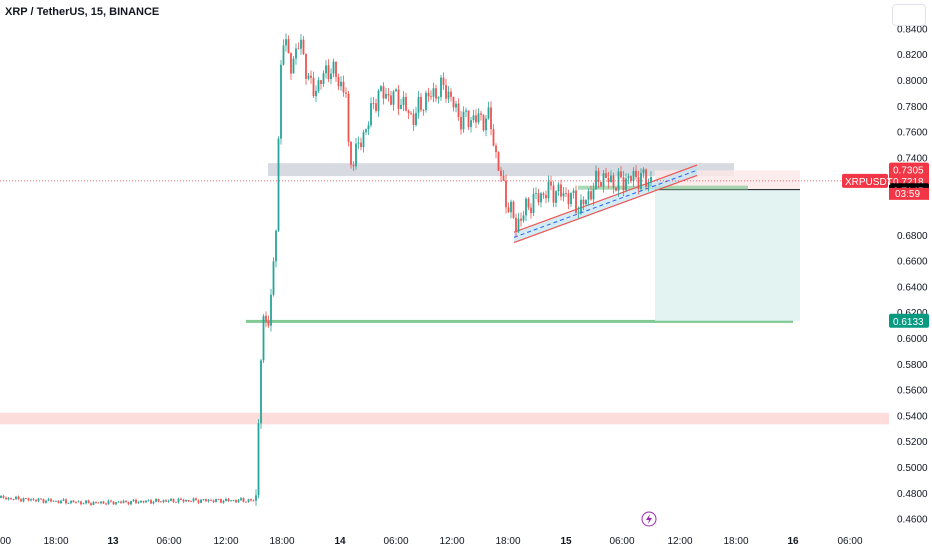 The width and height of the screenshot is (932, 555). What do you see at coordinates (912, 81) in the screenshot?
I see `y-tick-label: 0.8000` at bounding box center [912, 81].